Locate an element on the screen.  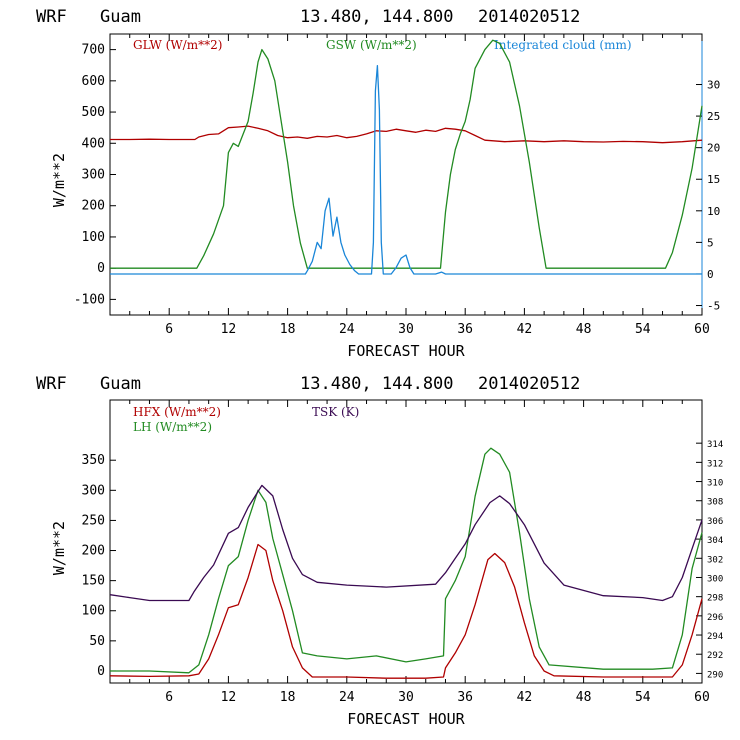
bottom-y2-tick-label: 314 is located at coordinates (715, 445).